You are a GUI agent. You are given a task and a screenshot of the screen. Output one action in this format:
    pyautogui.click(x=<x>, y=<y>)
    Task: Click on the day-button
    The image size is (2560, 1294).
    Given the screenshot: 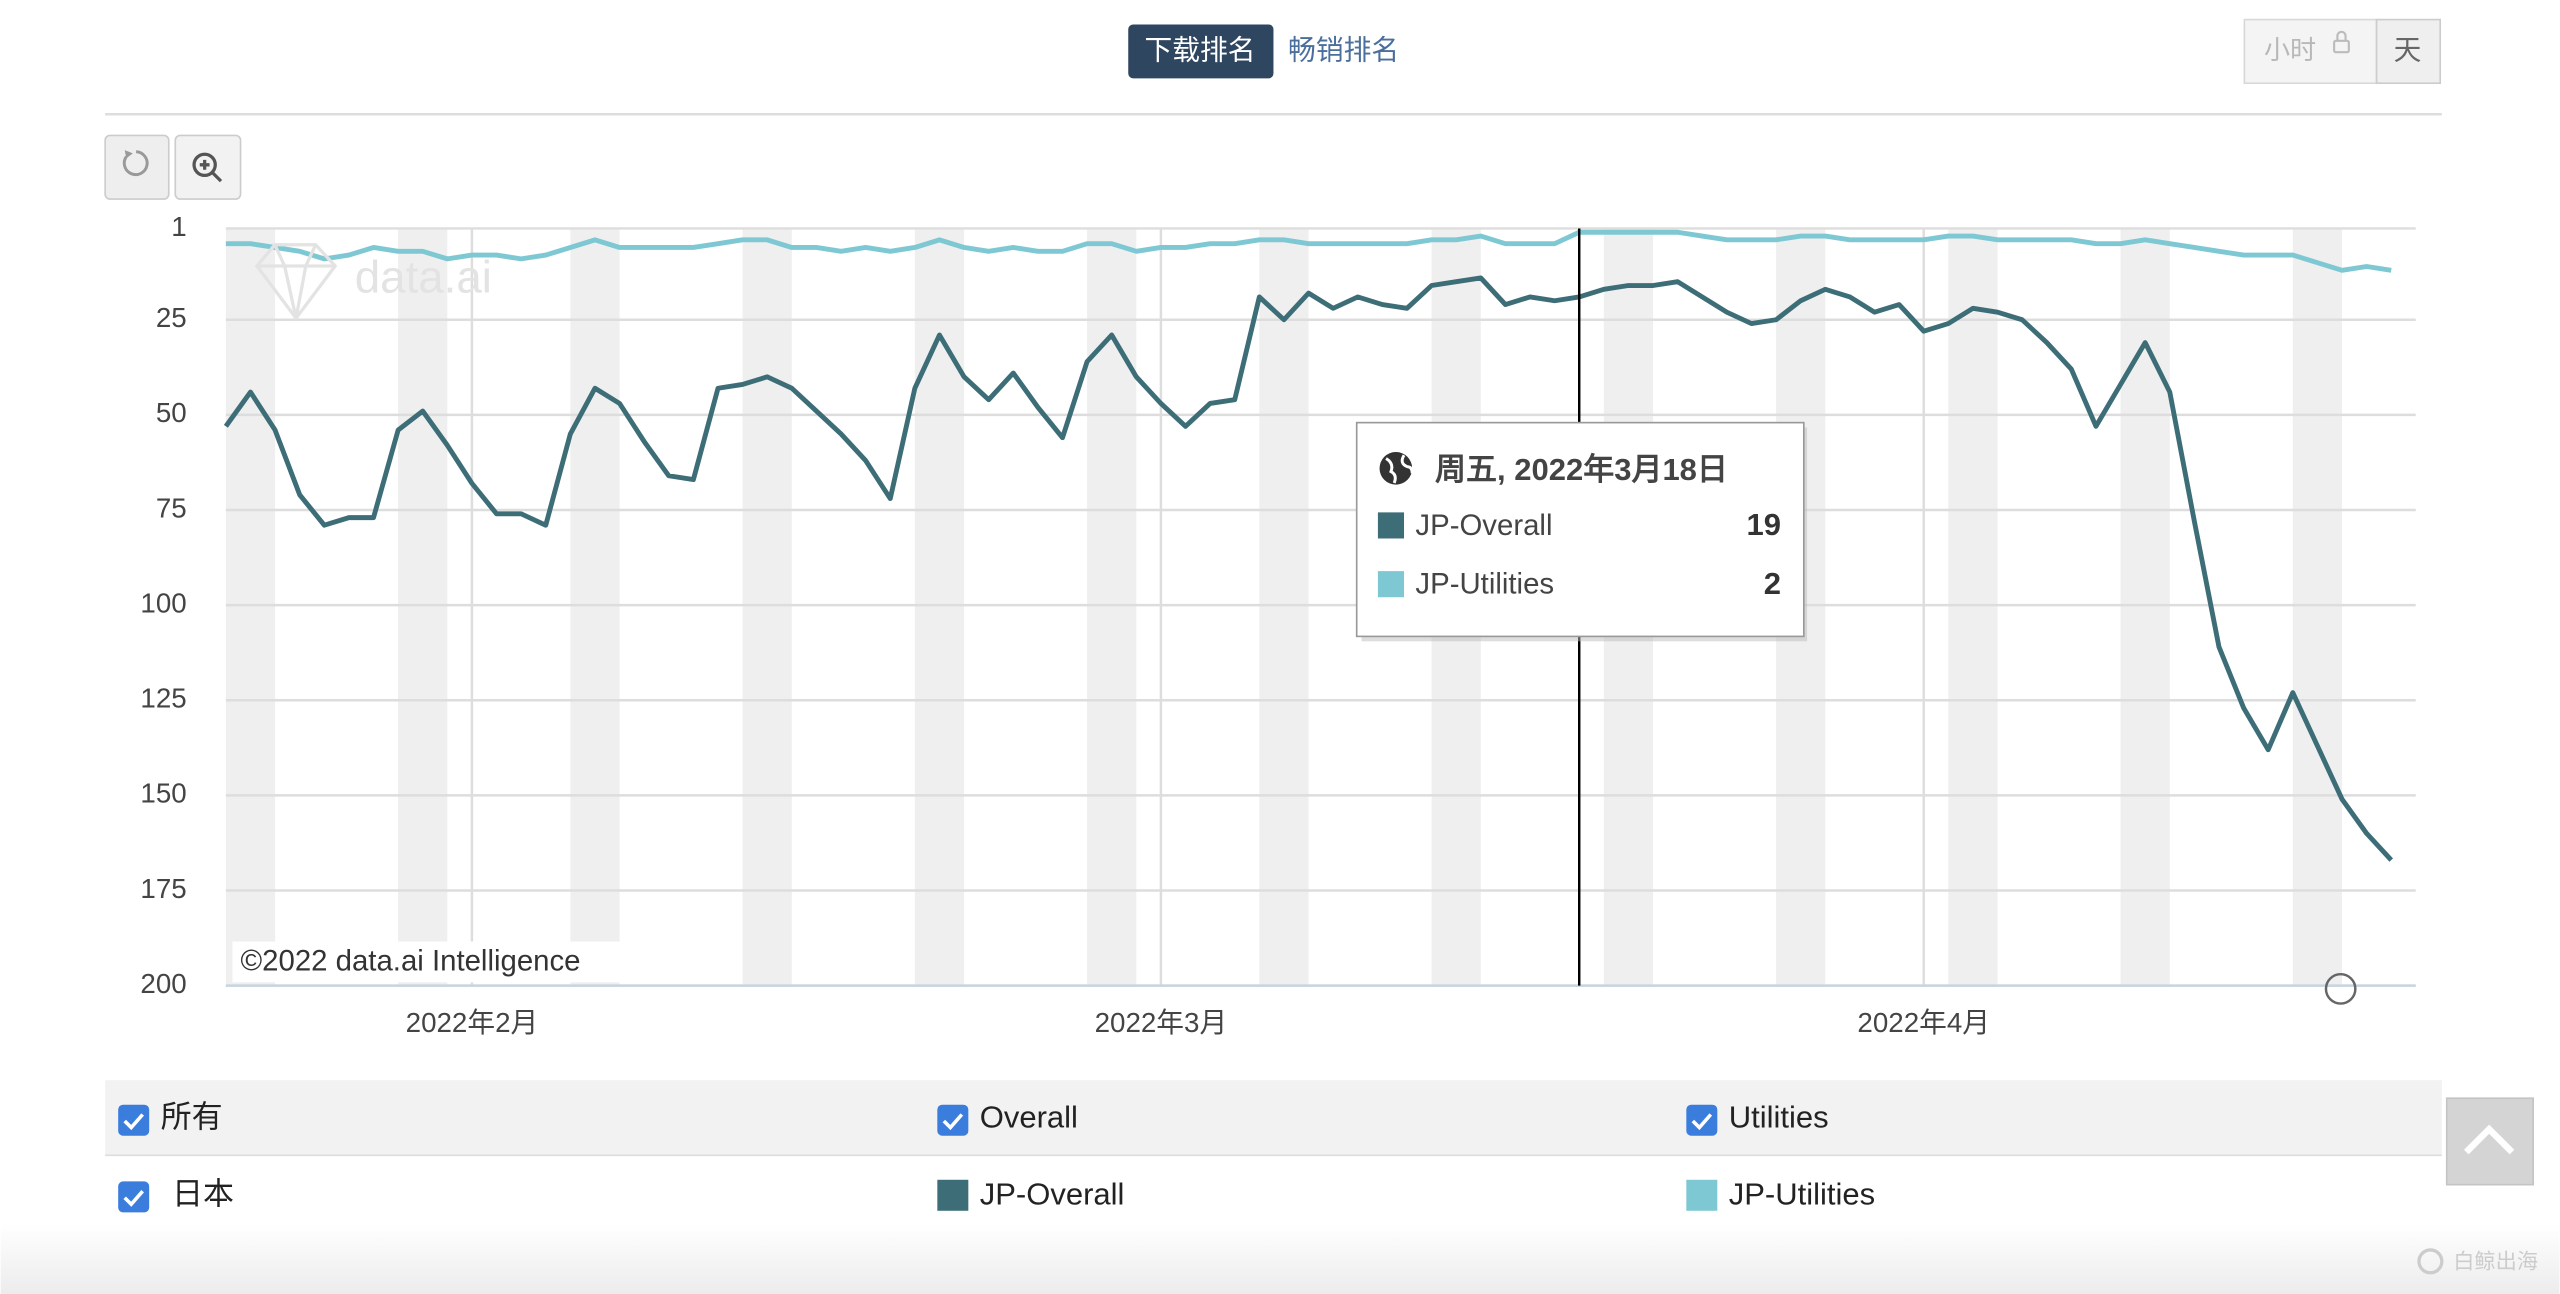 What is the action you would take?
    pyautogui.click(x=2408, y=51)
    